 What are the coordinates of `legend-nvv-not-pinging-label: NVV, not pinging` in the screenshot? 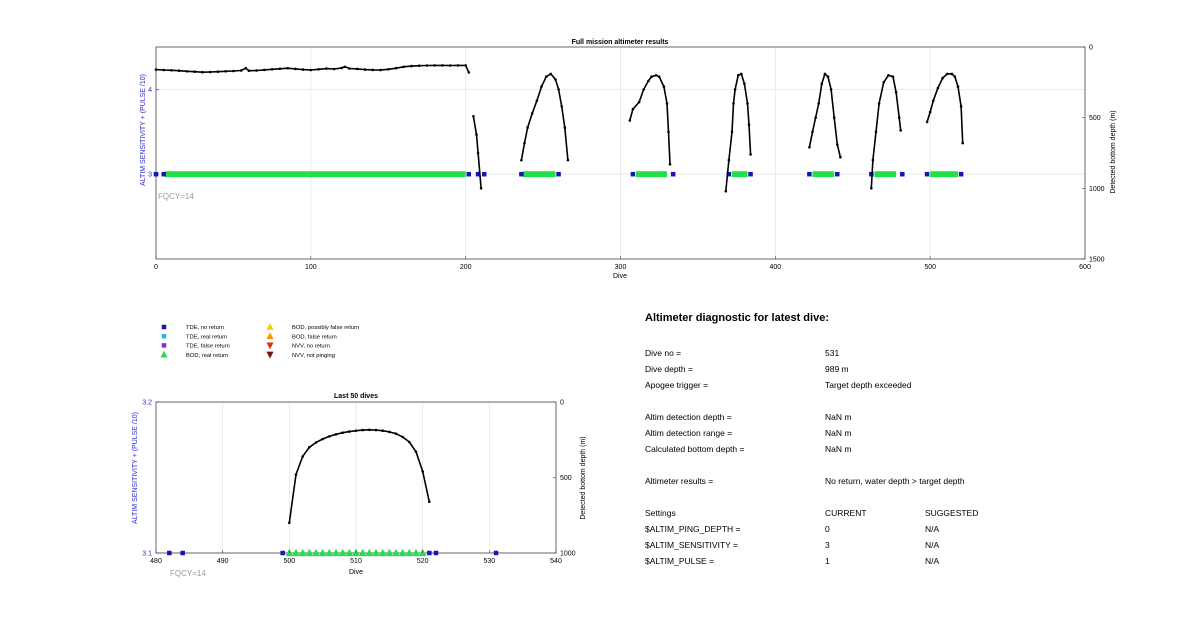 It's located at (313, 356).